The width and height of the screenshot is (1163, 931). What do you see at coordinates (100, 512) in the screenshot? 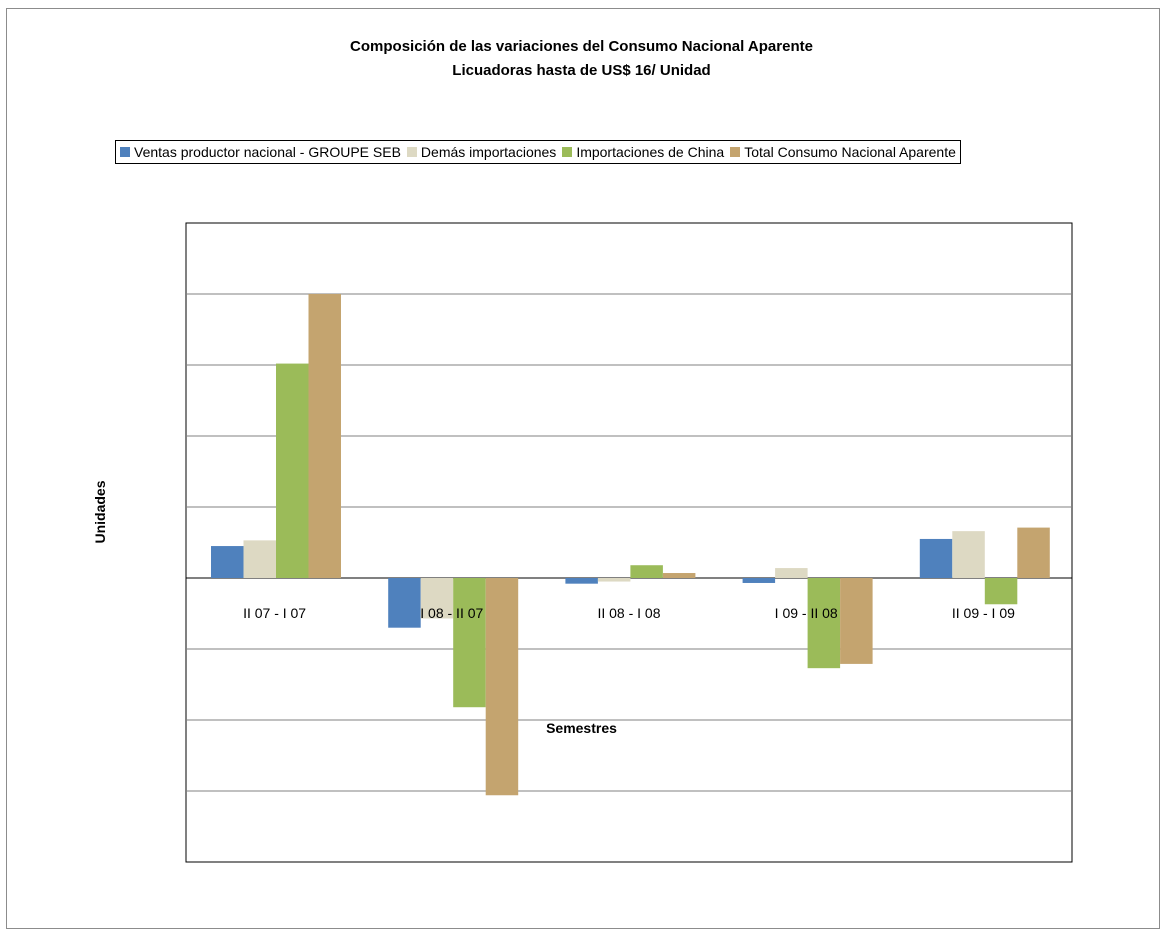
I see `y-axis-title: Unidades` at bounding box center [100, 512].